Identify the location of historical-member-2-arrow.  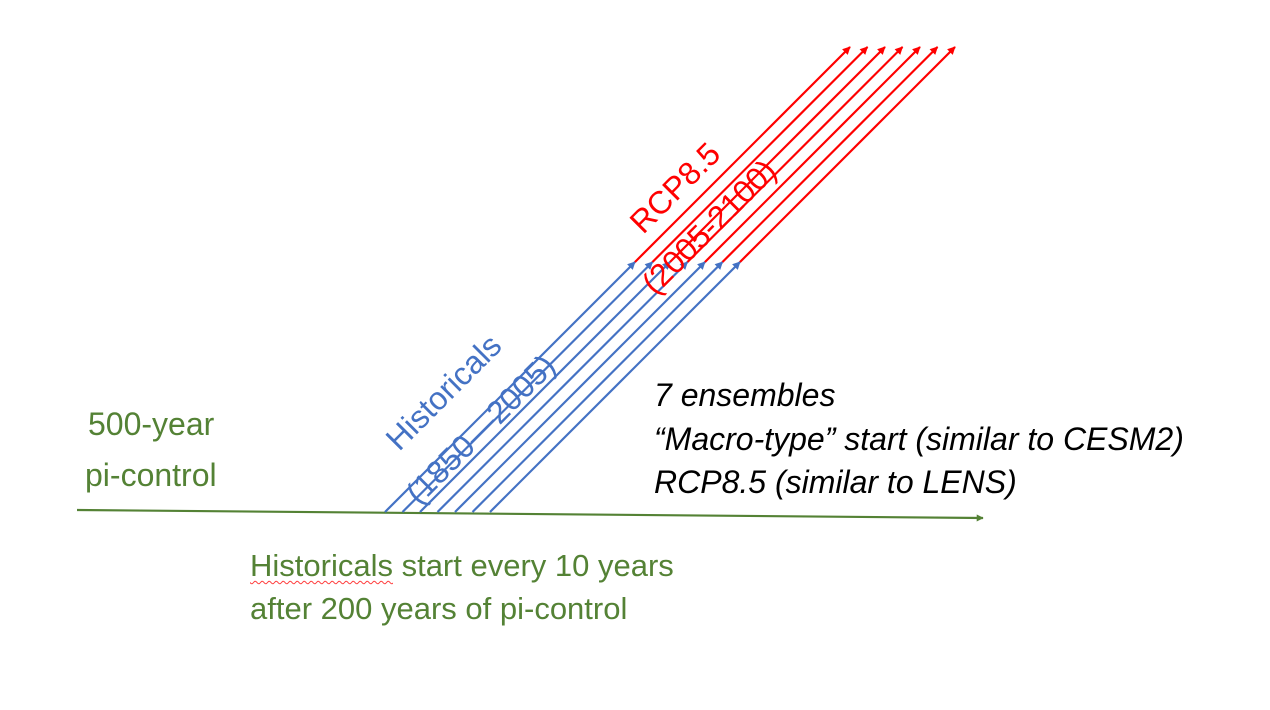
(527, 387).